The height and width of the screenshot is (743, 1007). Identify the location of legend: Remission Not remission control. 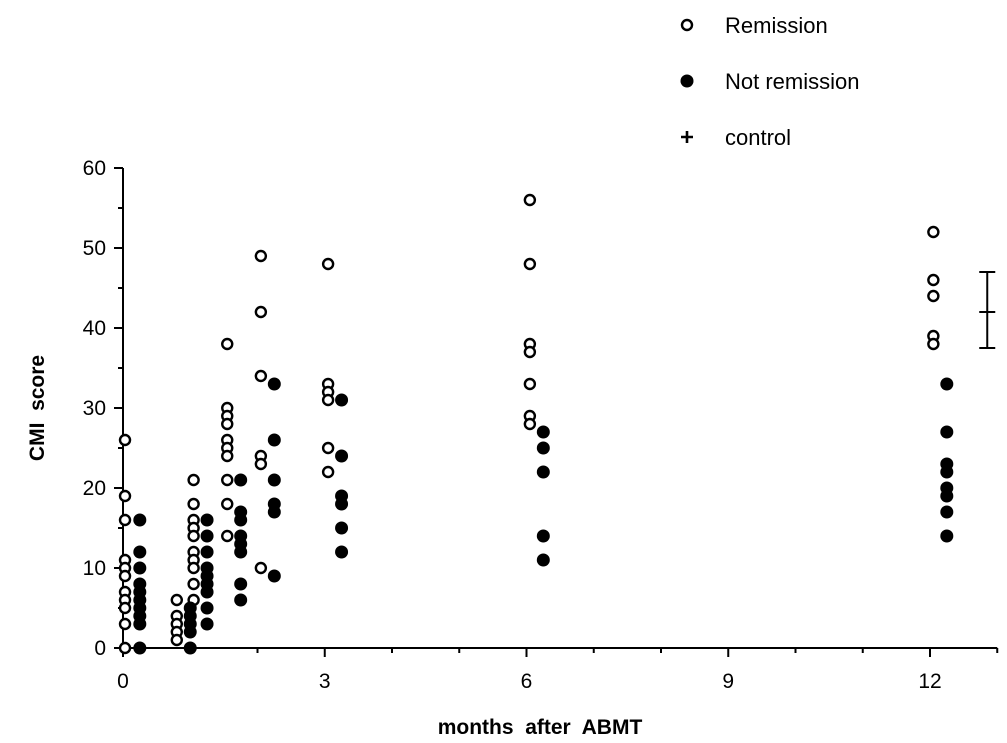
(769, 81).